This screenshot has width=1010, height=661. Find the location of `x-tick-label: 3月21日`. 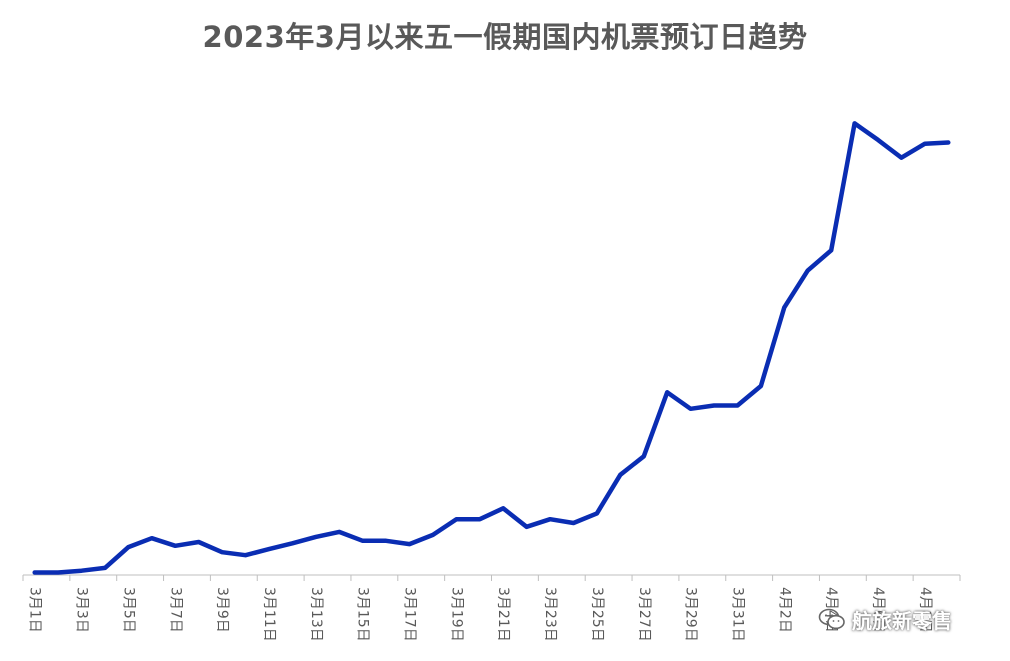

x-tick-label: 3月21日 is located at coordinates (503, 614).